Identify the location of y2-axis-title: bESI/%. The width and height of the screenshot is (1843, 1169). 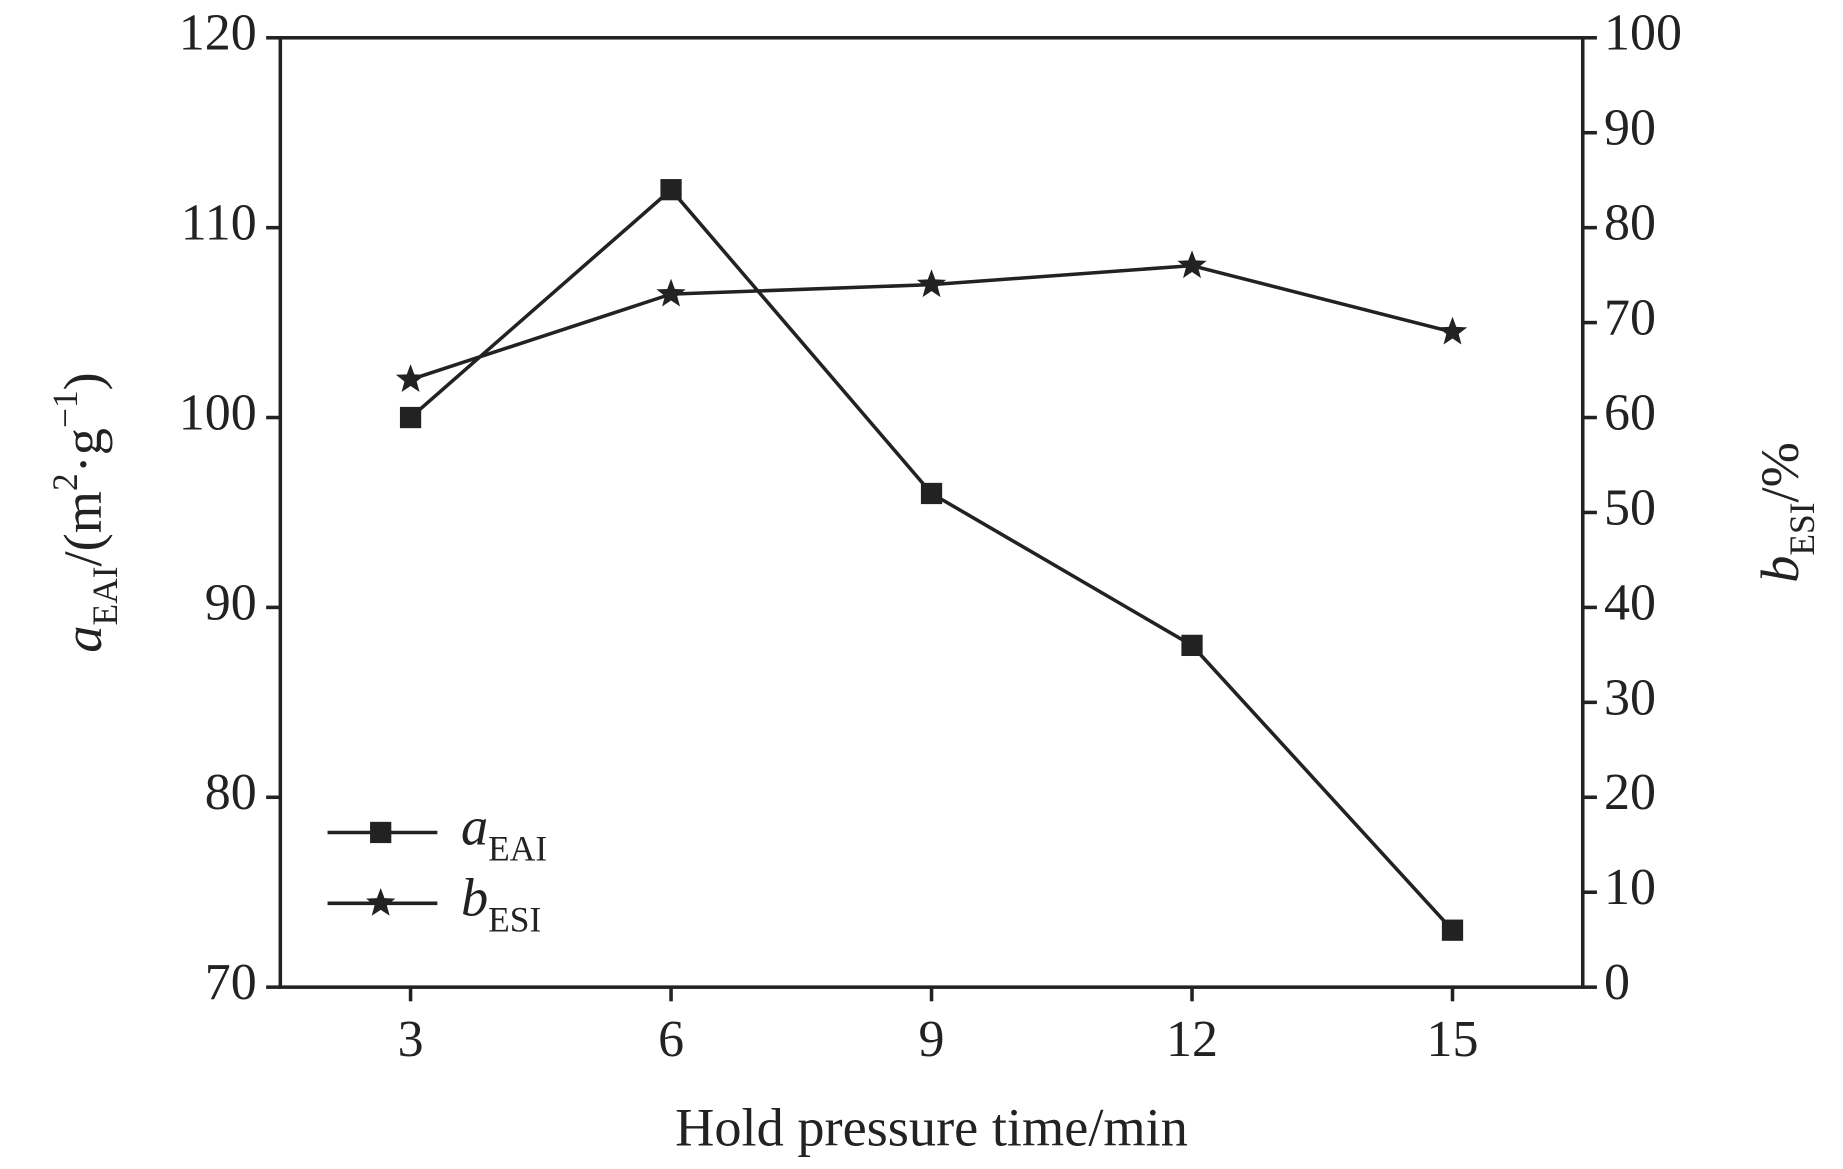
(1786, 512).